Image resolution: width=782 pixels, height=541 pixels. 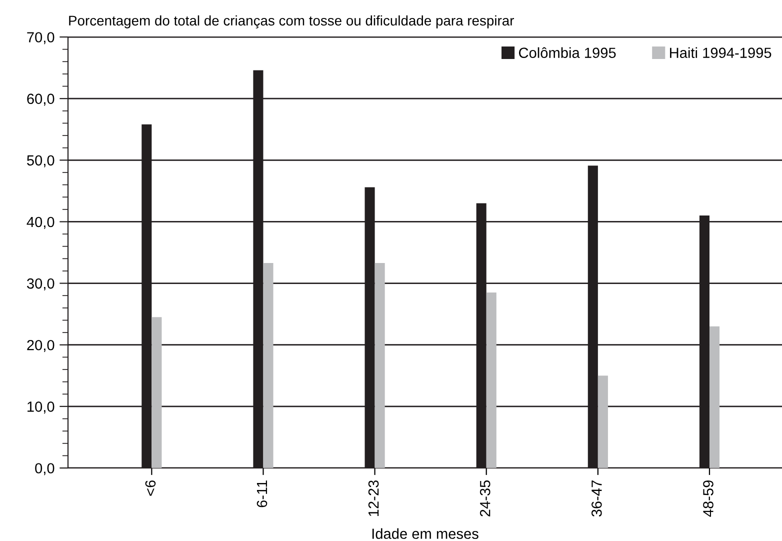 What do you see at coordinates (40, 161) in the screenshot?
I see `y-tick-label: 50,0` at bounding box center [40, 161].